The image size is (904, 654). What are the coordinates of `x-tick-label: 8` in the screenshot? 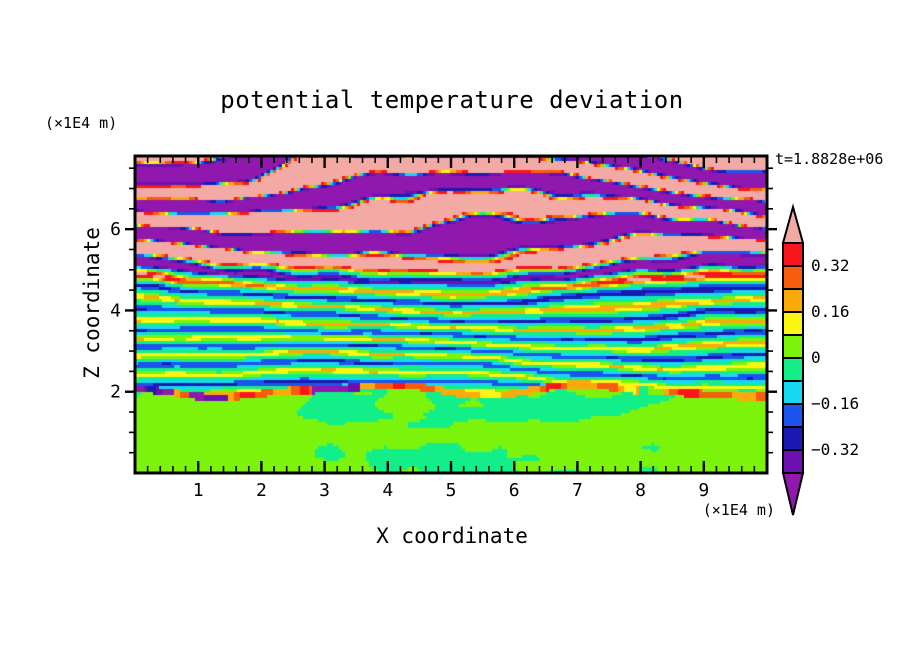 It's located at (640, 490).